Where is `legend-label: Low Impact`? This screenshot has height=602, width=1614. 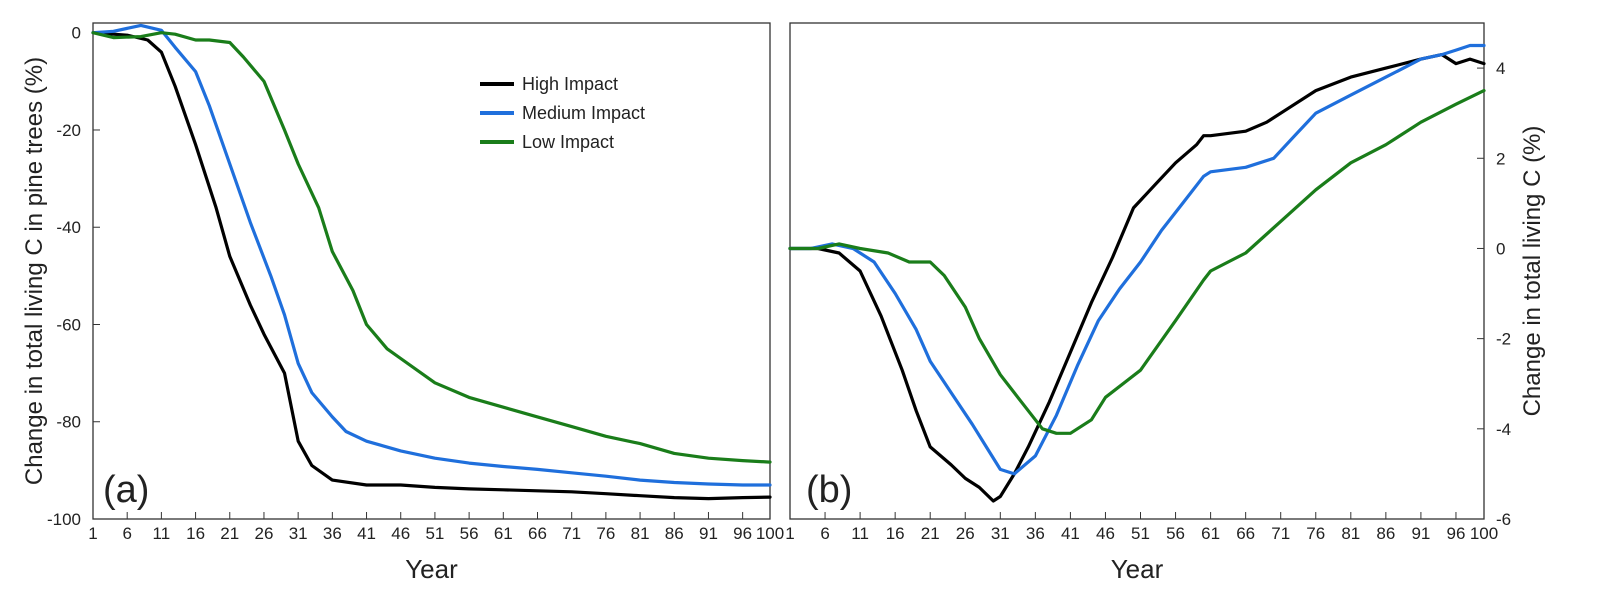
legend-label: Low Impact is located at coordinates (568, 142).